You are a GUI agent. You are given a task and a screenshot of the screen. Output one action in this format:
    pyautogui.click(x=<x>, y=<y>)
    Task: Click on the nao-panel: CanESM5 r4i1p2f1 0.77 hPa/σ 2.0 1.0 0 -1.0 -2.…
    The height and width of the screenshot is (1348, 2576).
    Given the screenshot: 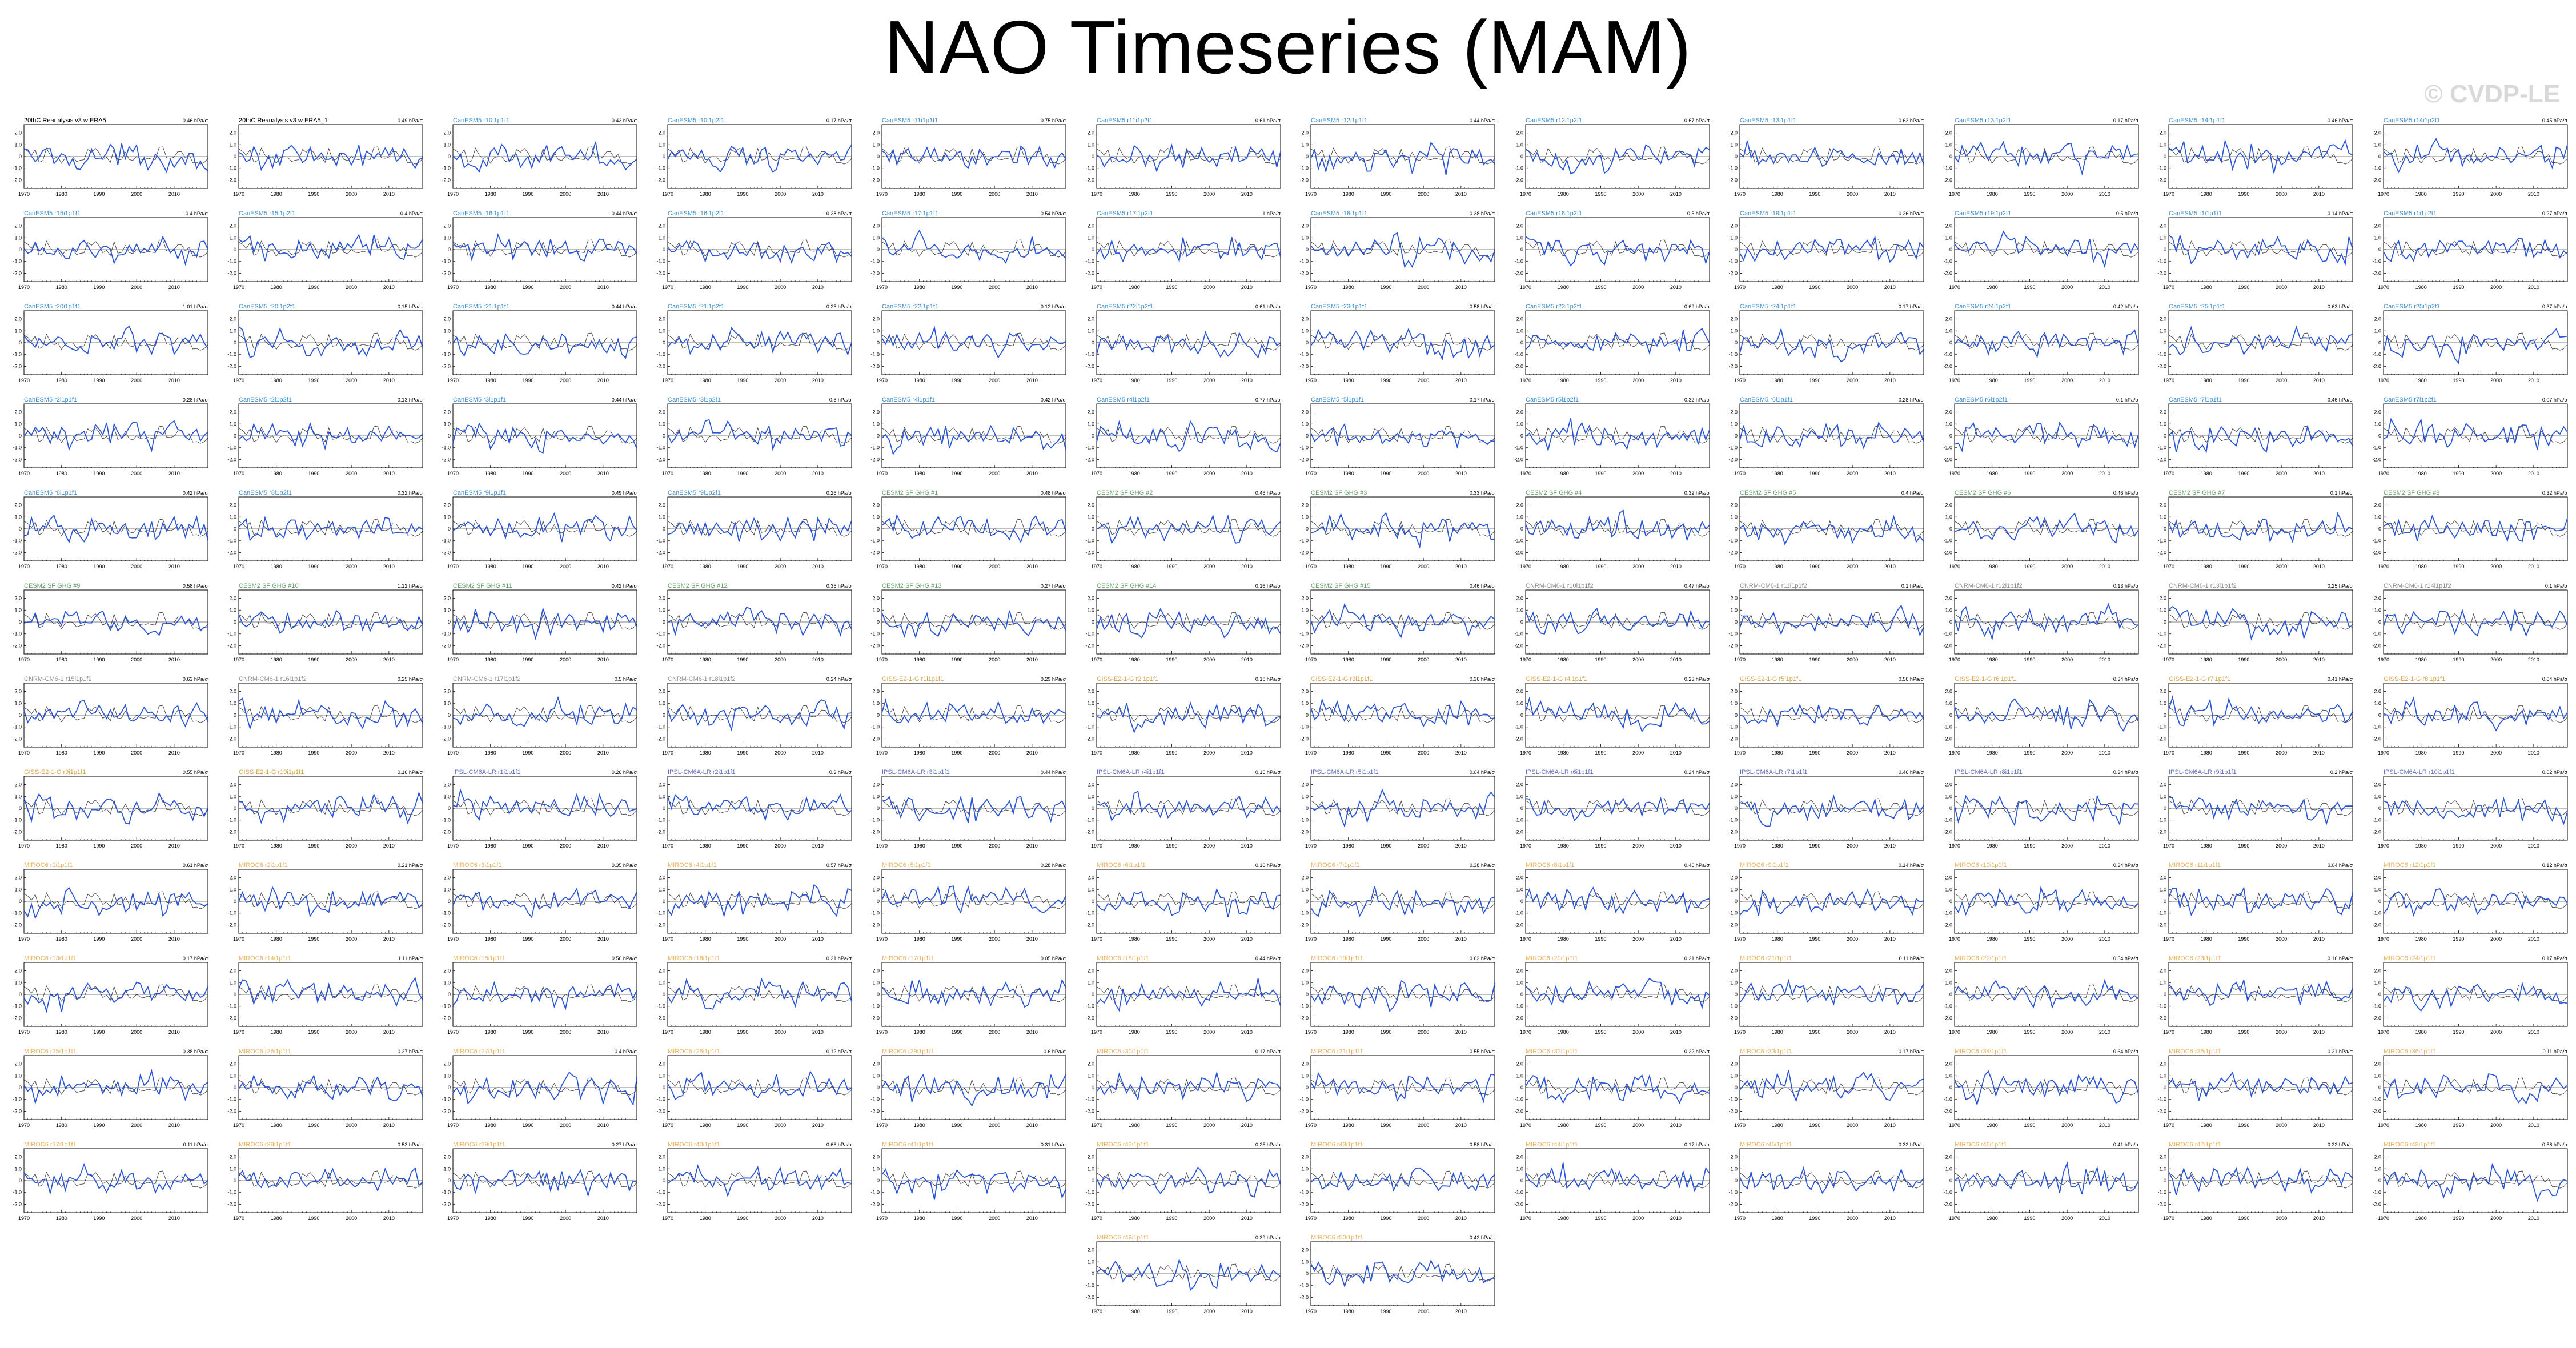 What is the action you would take?
    pyautogui.click(x=1192, y=433)
    